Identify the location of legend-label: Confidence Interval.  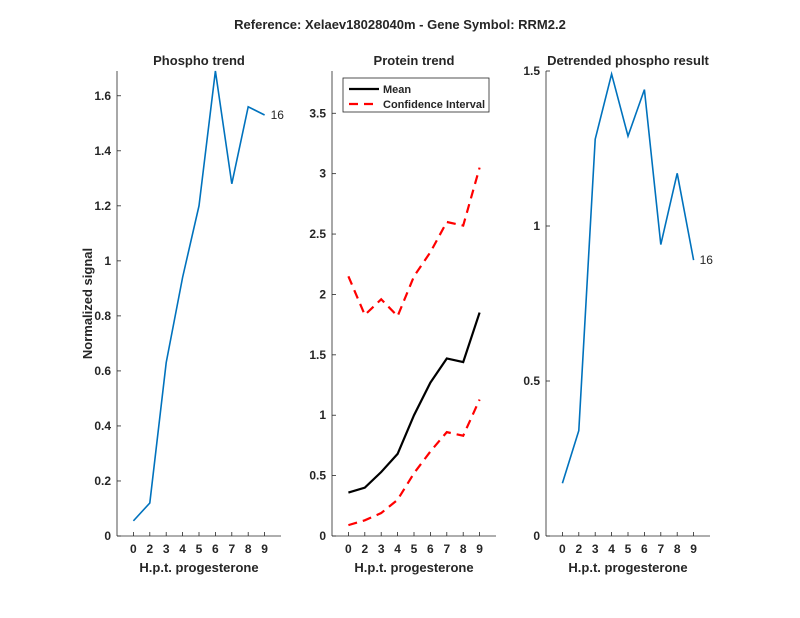
(434, 105).